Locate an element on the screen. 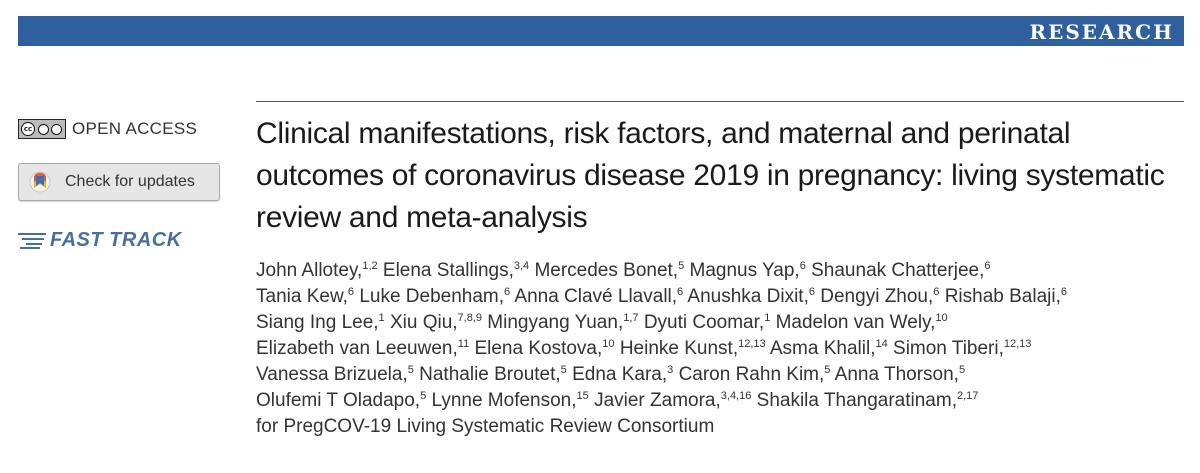  by-icon is located at coordinates (43, 129).